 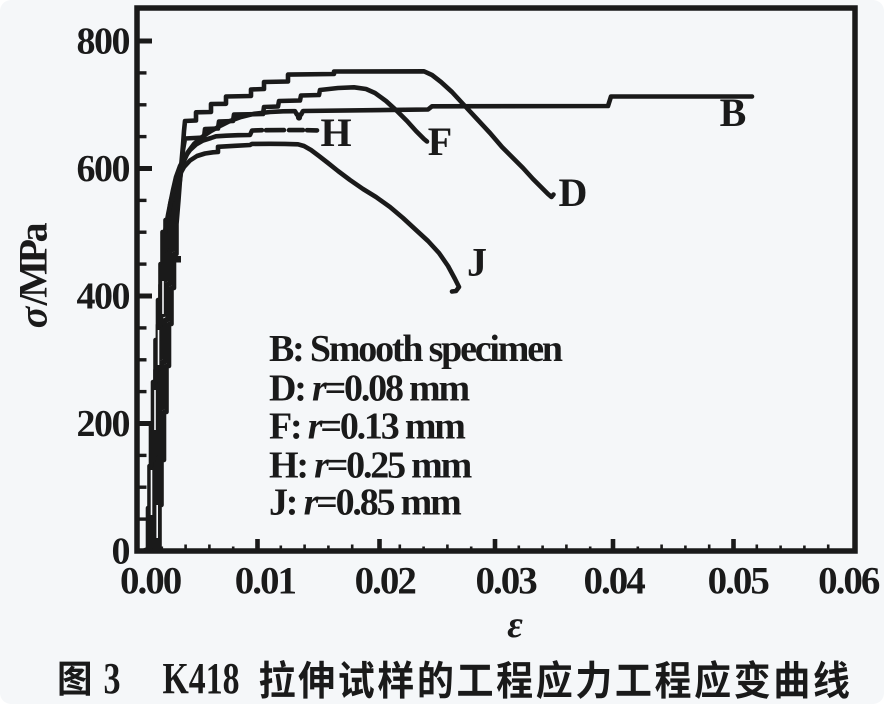 What do you see at coordinates (335, 132) in the screenshot?
I see `svg-text: H` at bounding box center [335, 132].